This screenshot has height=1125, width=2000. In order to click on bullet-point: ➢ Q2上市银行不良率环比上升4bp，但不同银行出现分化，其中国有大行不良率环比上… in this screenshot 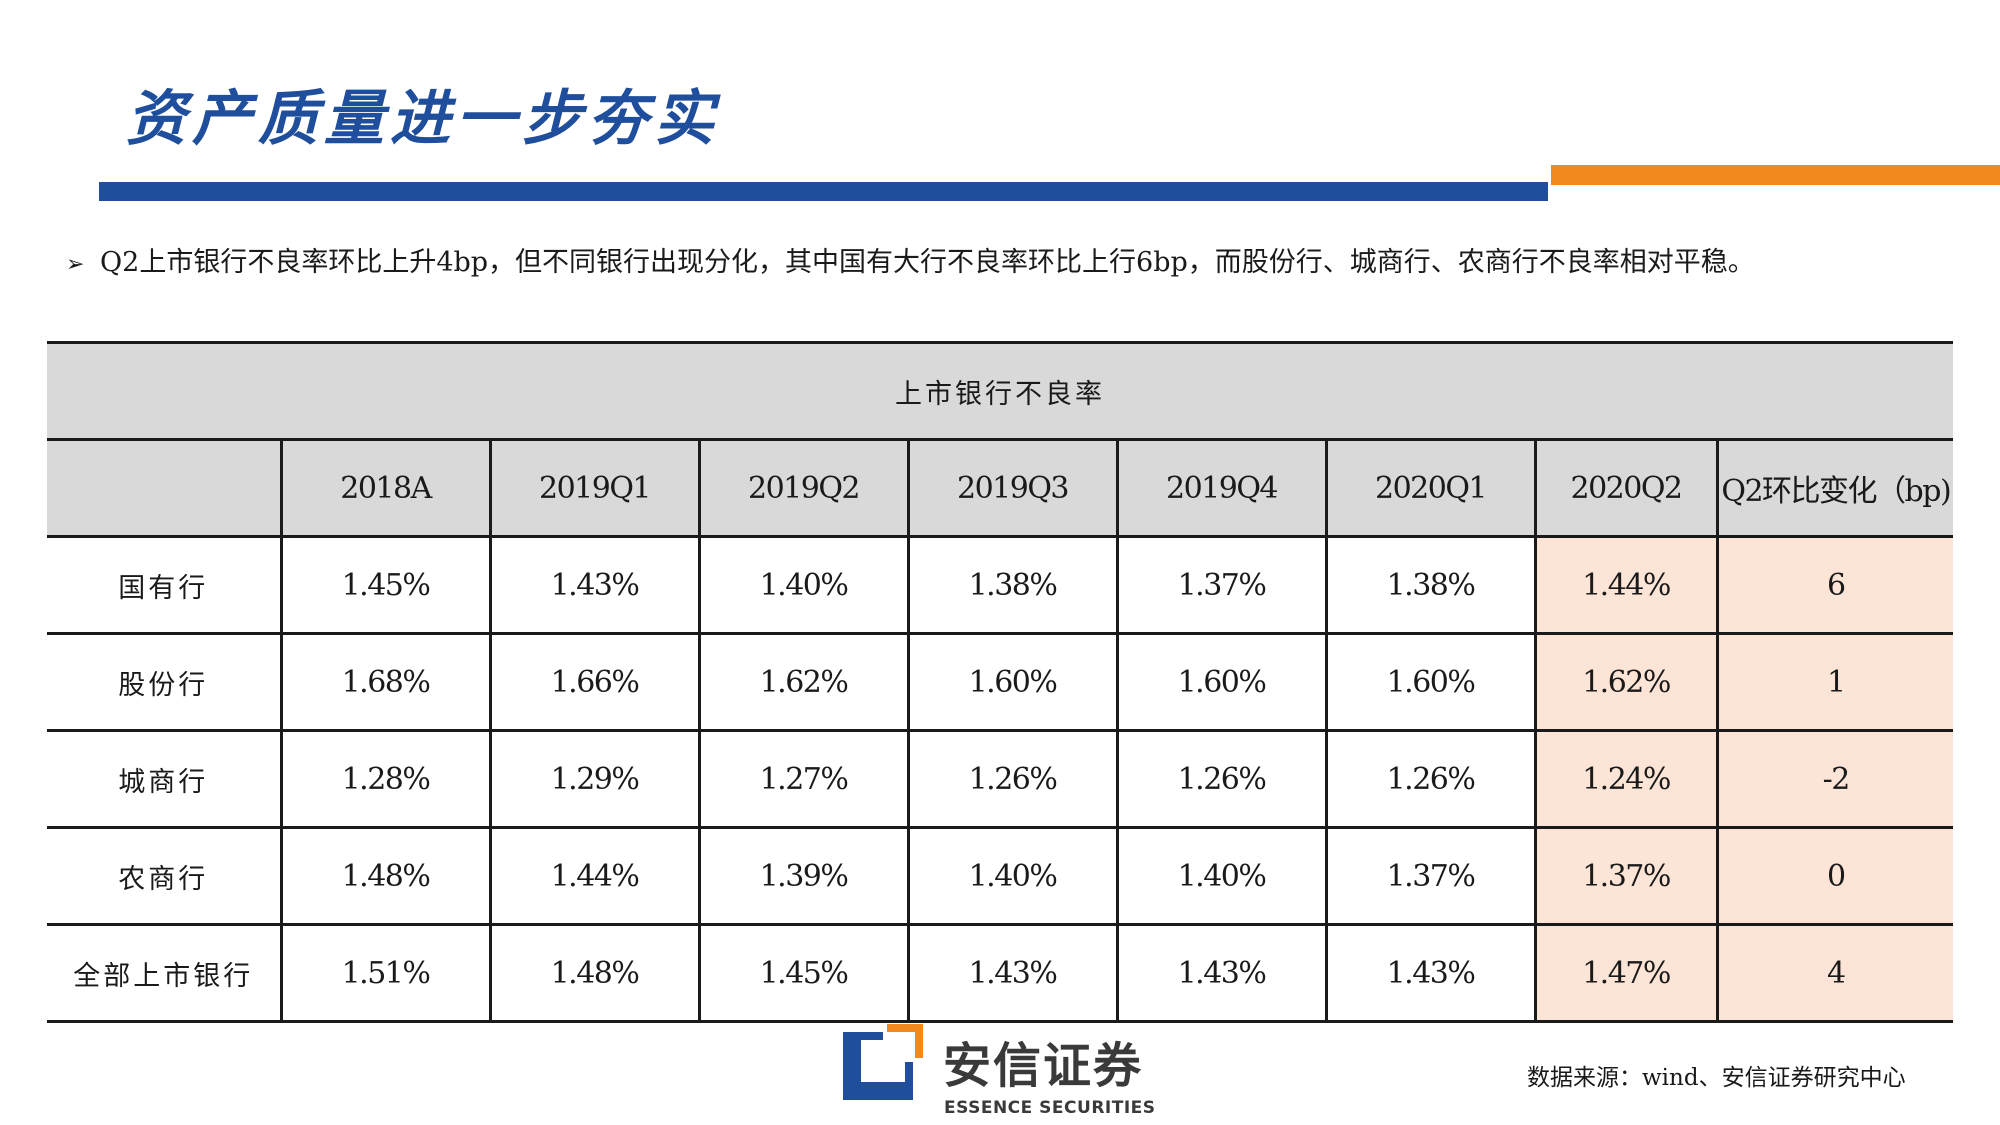, I will do `click(1016, 259)`.